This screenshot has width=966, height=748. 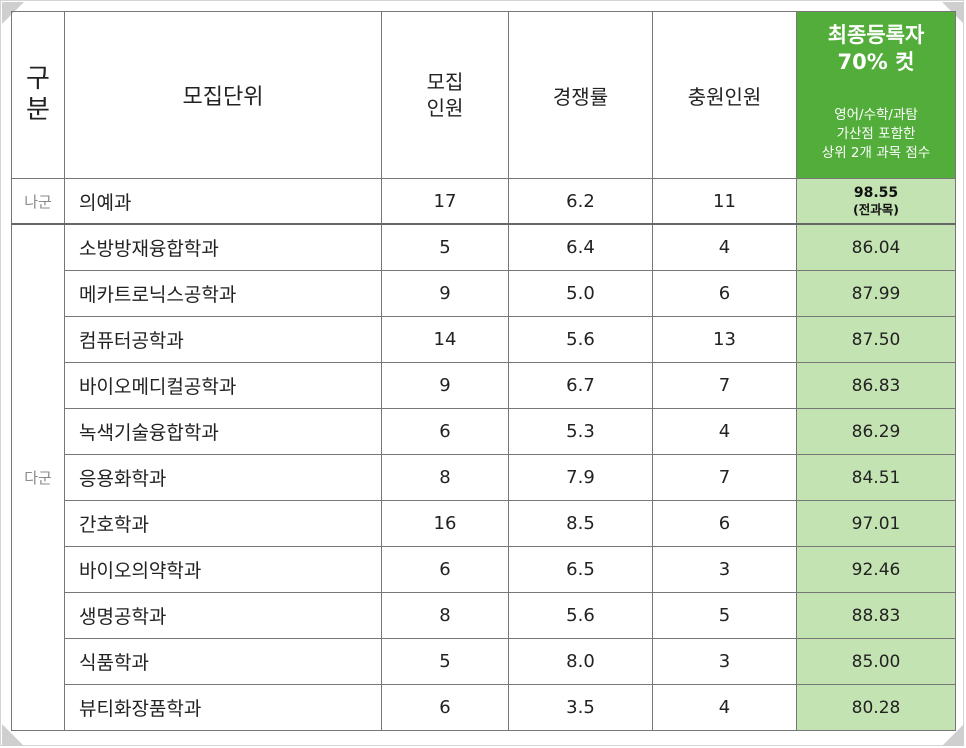 I want to click on rate-cell: 8.0, so click(x=580, y=661).